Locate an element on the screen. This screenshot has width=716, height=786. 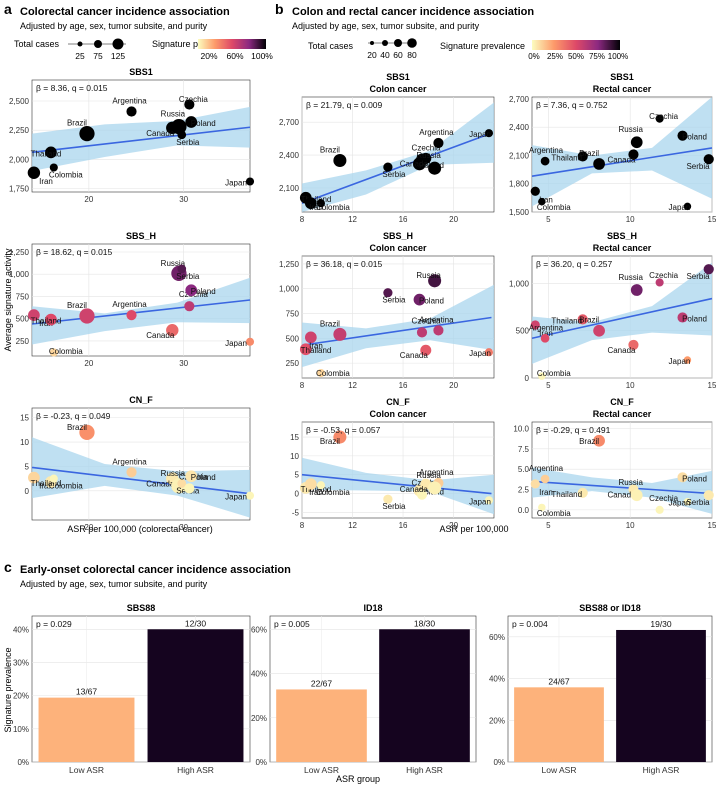
x-tick-label: High ASR is located at coordinates (661, 770).